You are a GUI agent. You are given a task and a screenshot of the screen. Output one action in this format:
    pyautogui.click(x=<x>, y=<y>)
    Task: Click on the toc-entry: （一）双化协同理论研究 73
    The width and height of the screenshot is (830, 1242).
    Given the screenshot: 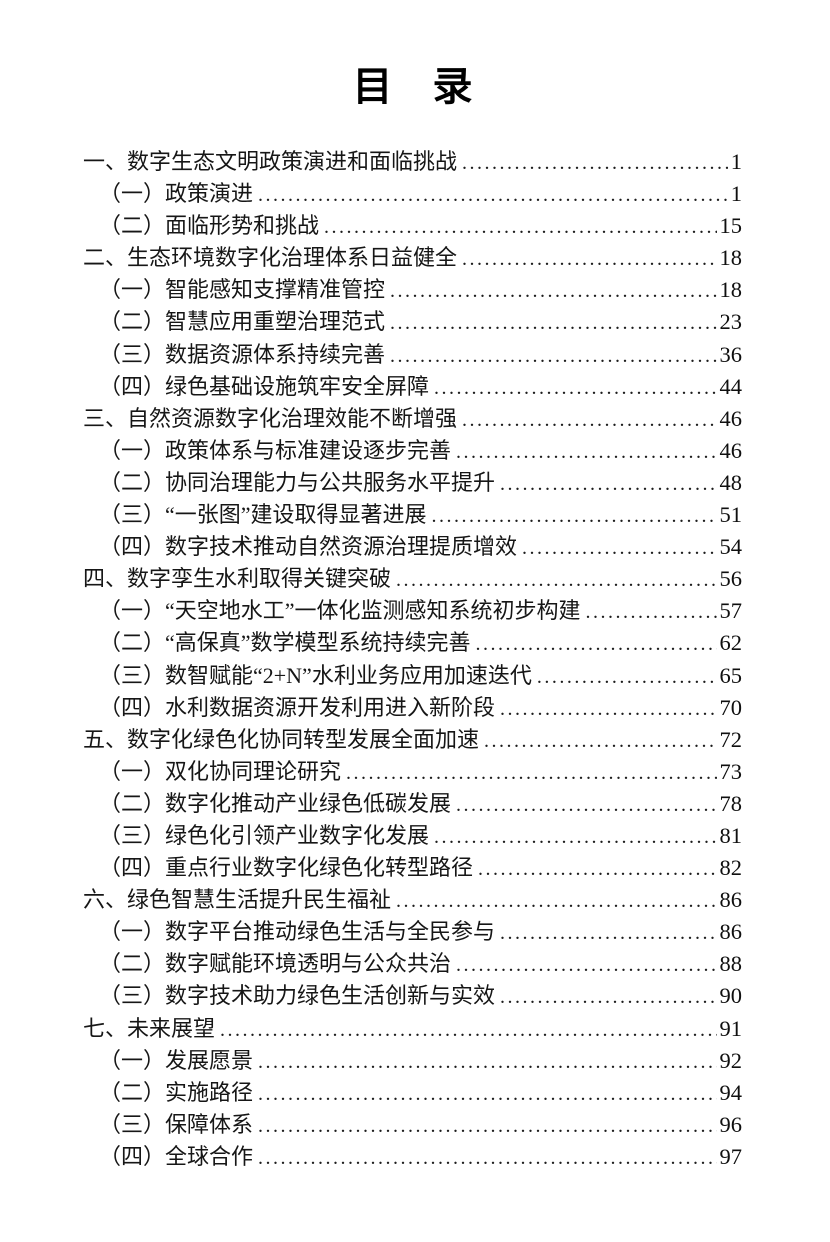 What is the action you would take?
    pyautogui.click(x=412, y=770)
    